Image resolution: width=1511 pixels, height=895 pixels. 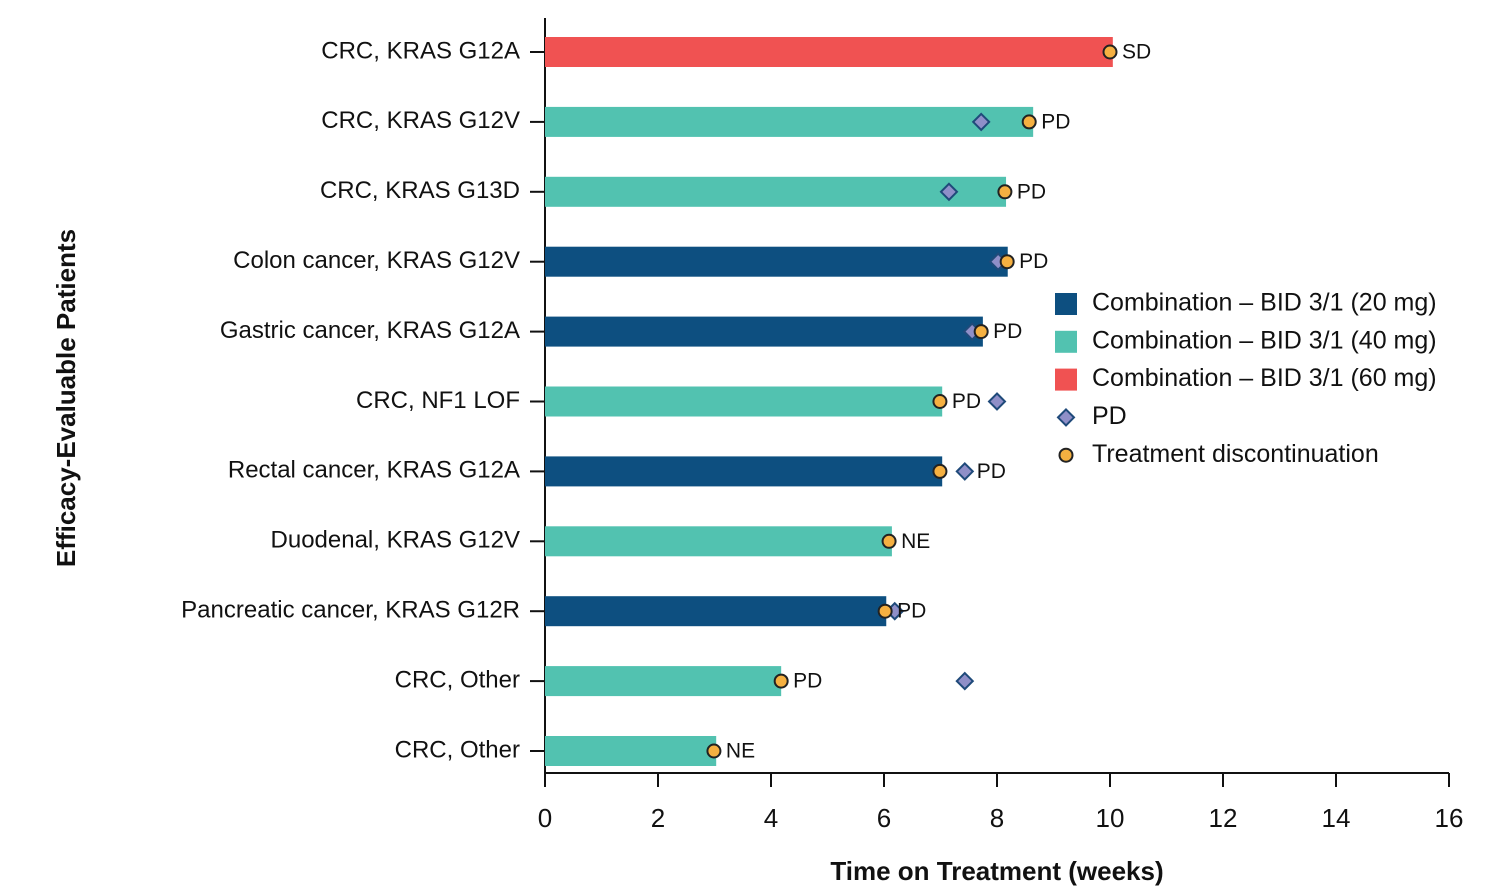 I want to click on y-tick-label: CRC, NF1 LOF, so click(x=438, y=400).